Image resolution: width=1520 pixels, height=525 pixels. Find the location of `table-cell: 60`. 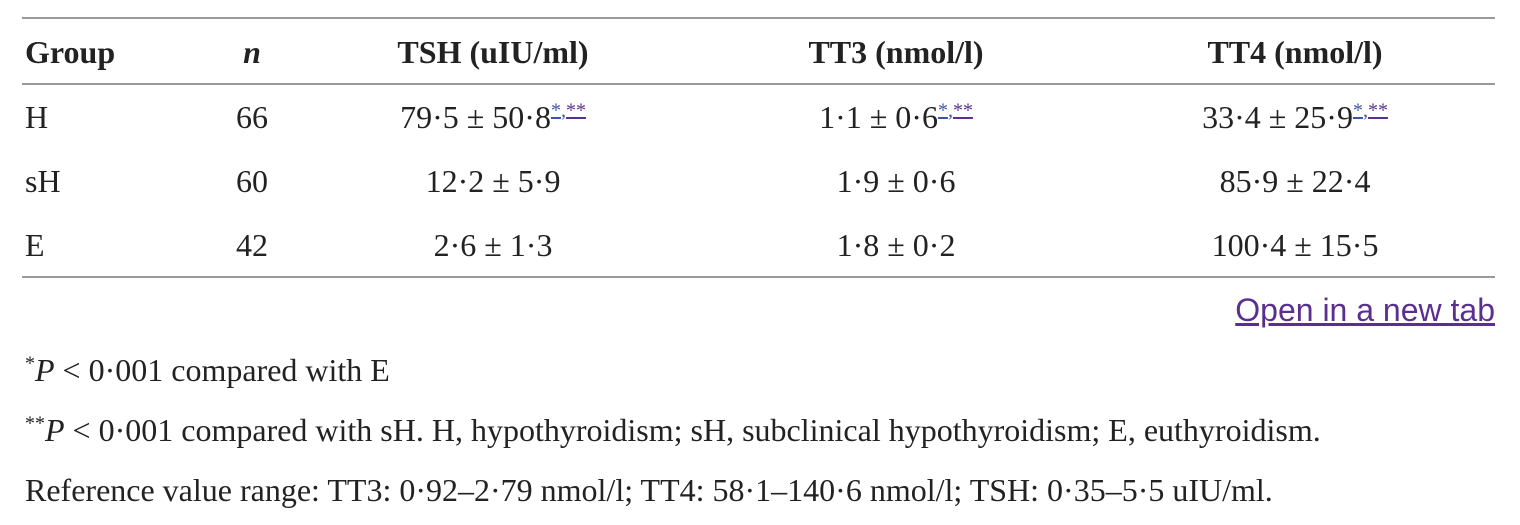

table-cell: 60 is located at coordinates (252, 181).